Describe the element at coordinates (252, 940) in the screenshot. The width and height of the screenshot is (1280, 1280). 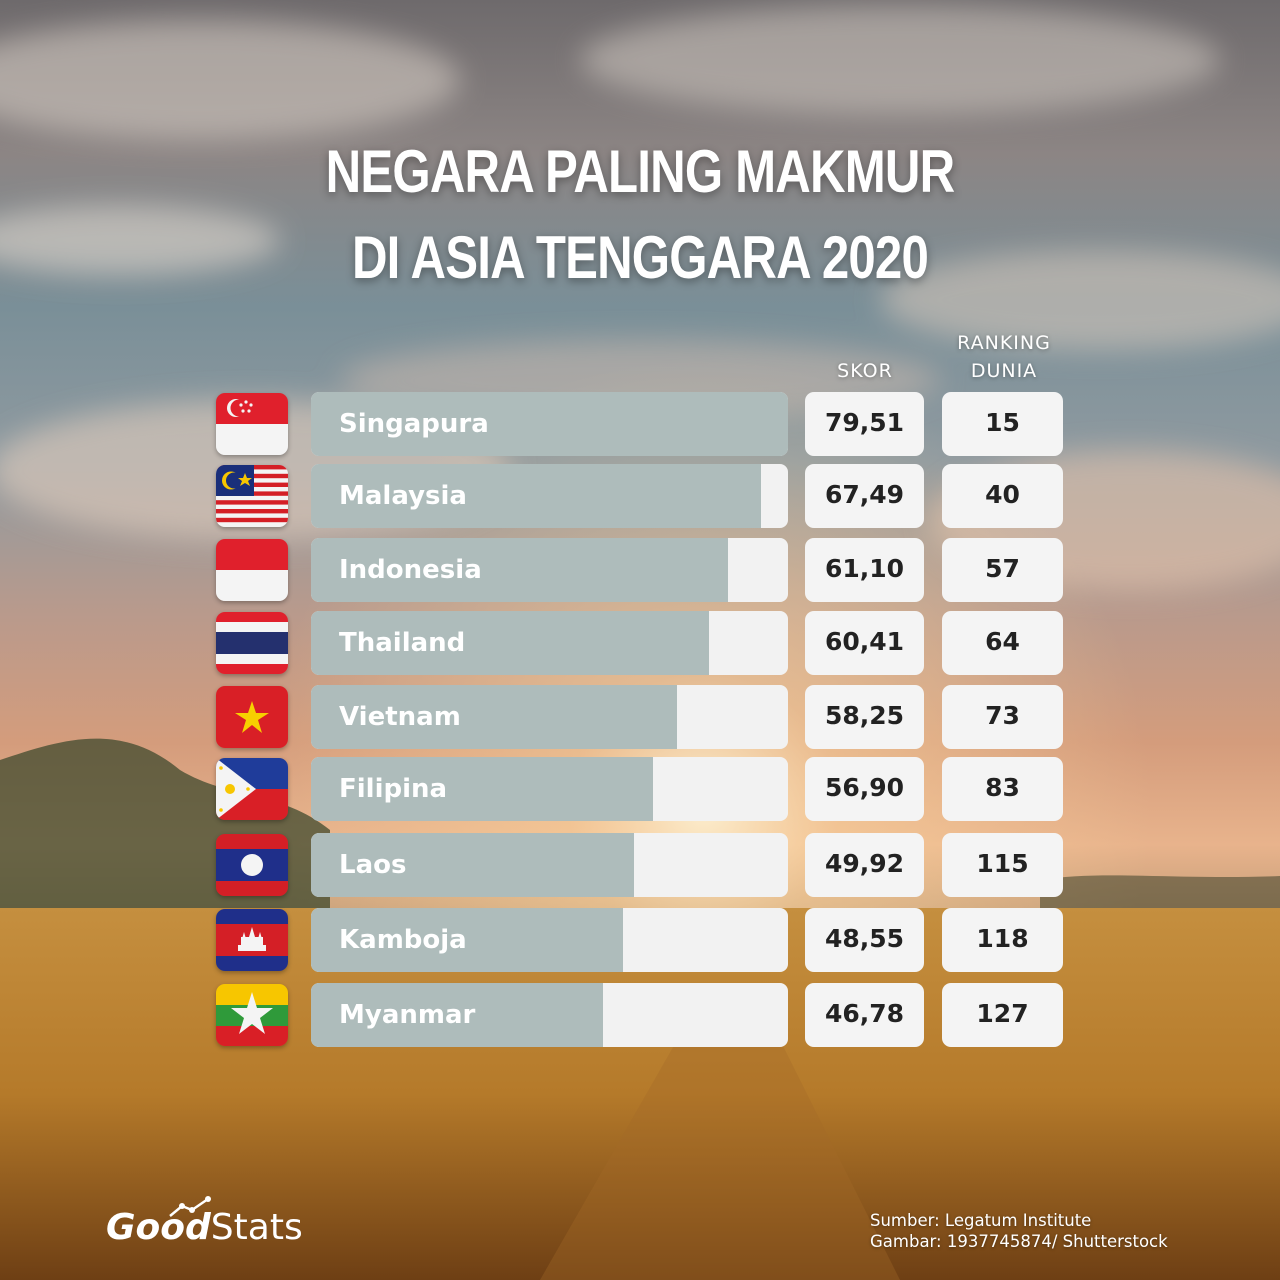
I see `cambodia-flag-icon` at that location.